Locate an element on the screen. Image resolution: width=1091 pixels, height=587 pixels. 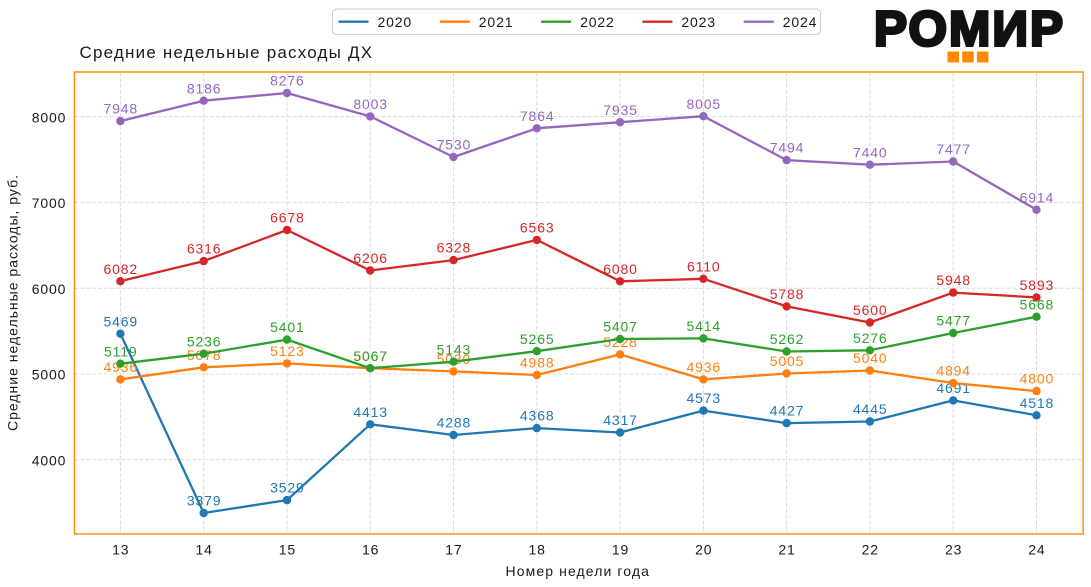
svg-text: 5067 is located at coordinates (370, 356).